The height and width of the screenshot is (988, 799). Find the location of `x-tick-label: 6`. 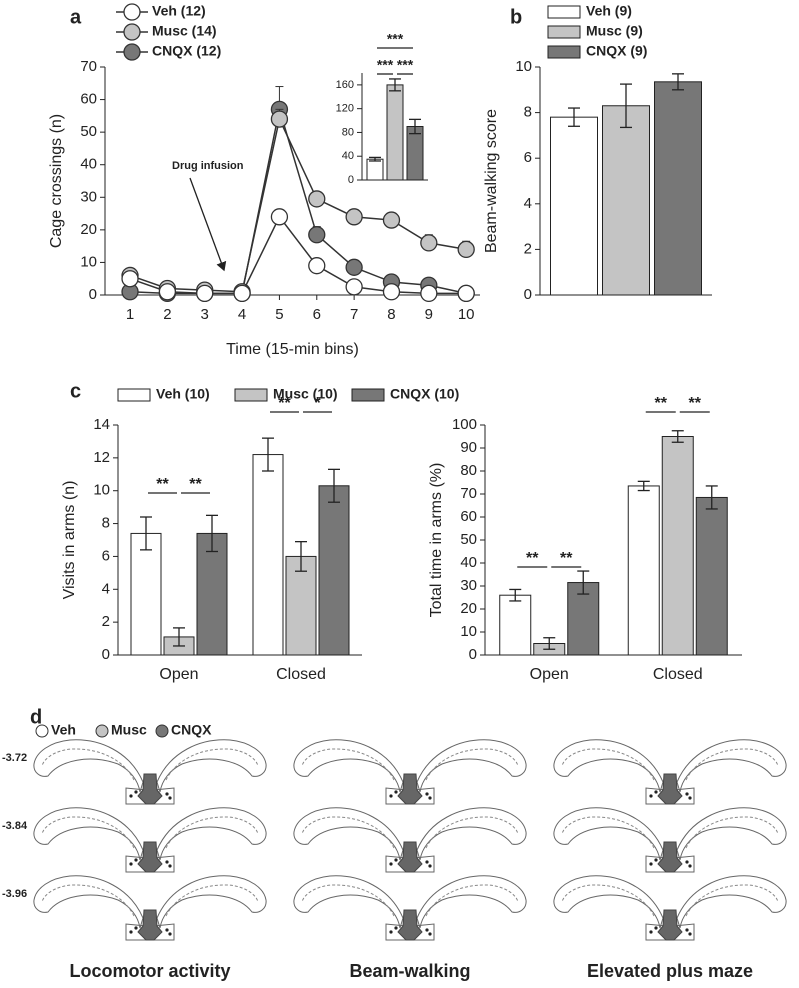

x-tick-label: 6 is located at coordinates (317, 314).